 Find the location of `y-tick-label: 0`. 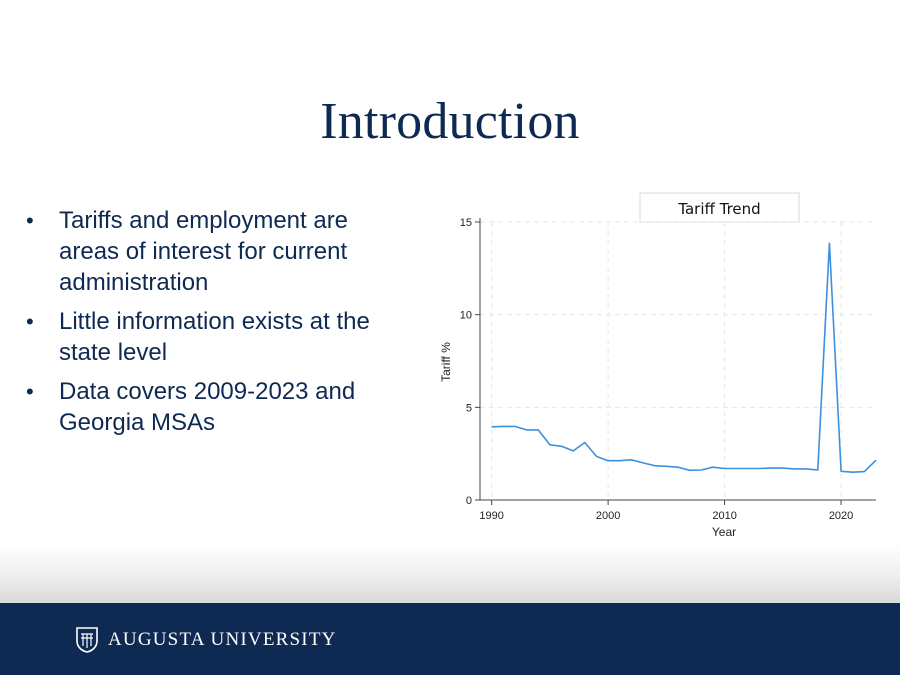

y-tick-label: 0 is located at coordinates (469, 501).